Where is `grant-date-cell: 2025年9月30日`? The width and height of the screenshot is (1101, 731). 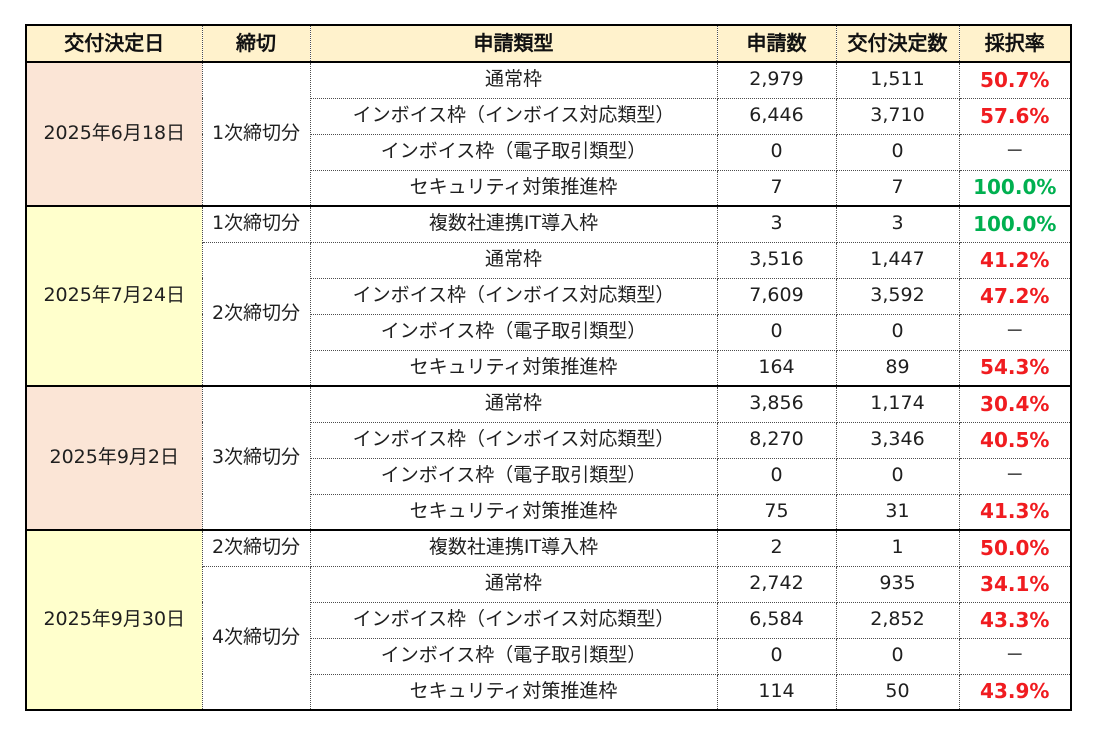 grant-date-cell: 2025年9月30日 is located at coordinates (114, 620).